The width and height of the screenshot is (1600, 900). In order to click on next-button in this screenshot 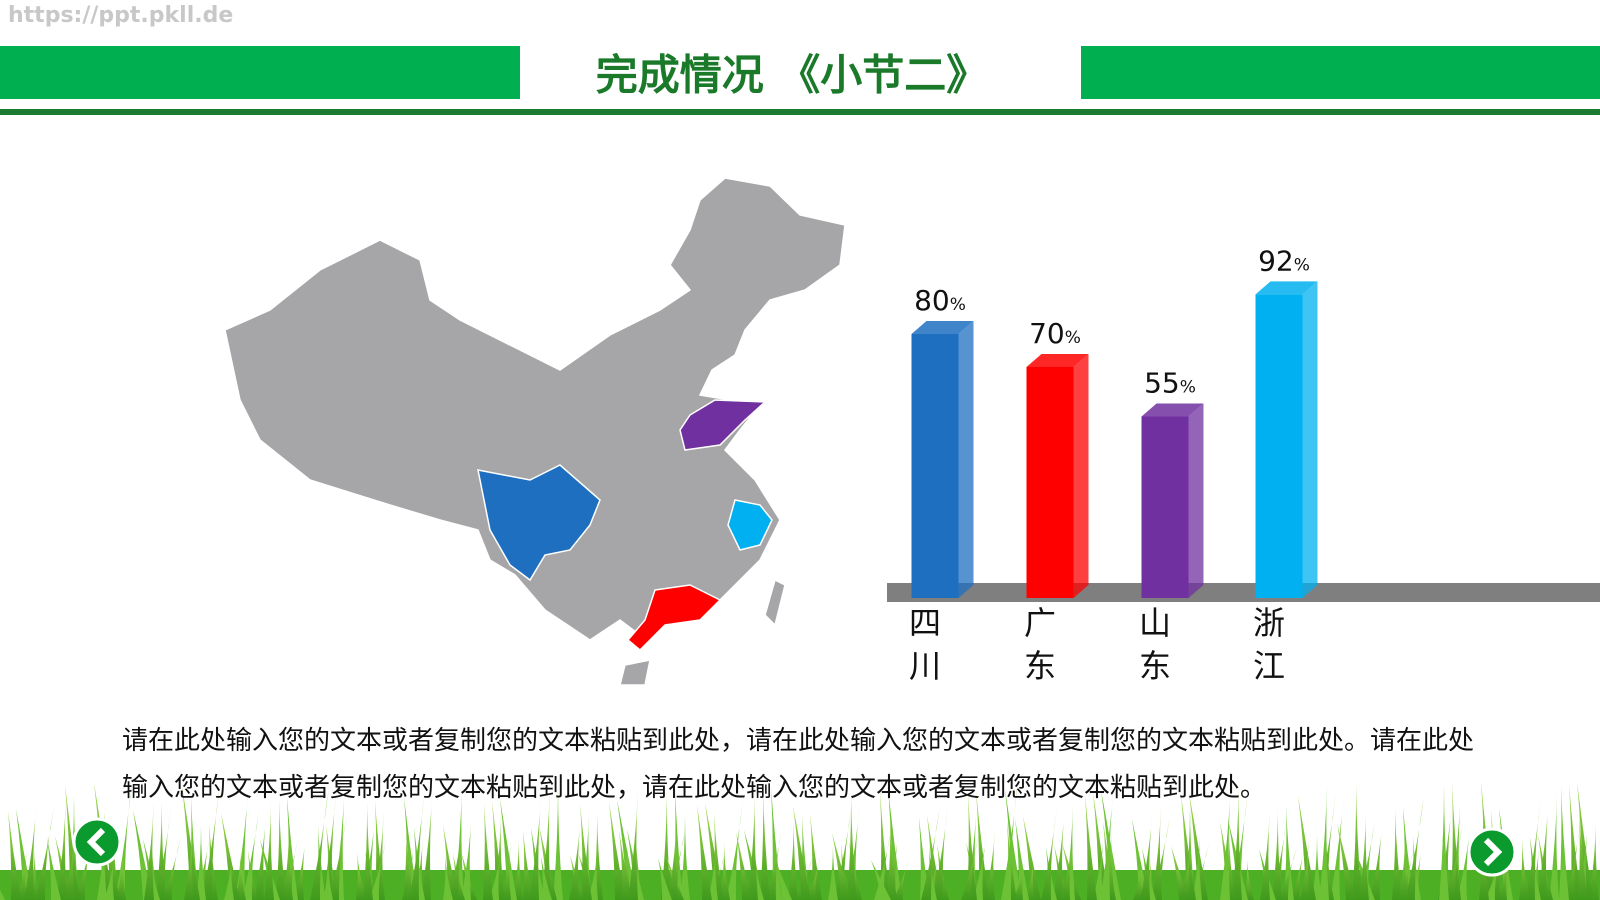, I will do `click(1492, 852)`.